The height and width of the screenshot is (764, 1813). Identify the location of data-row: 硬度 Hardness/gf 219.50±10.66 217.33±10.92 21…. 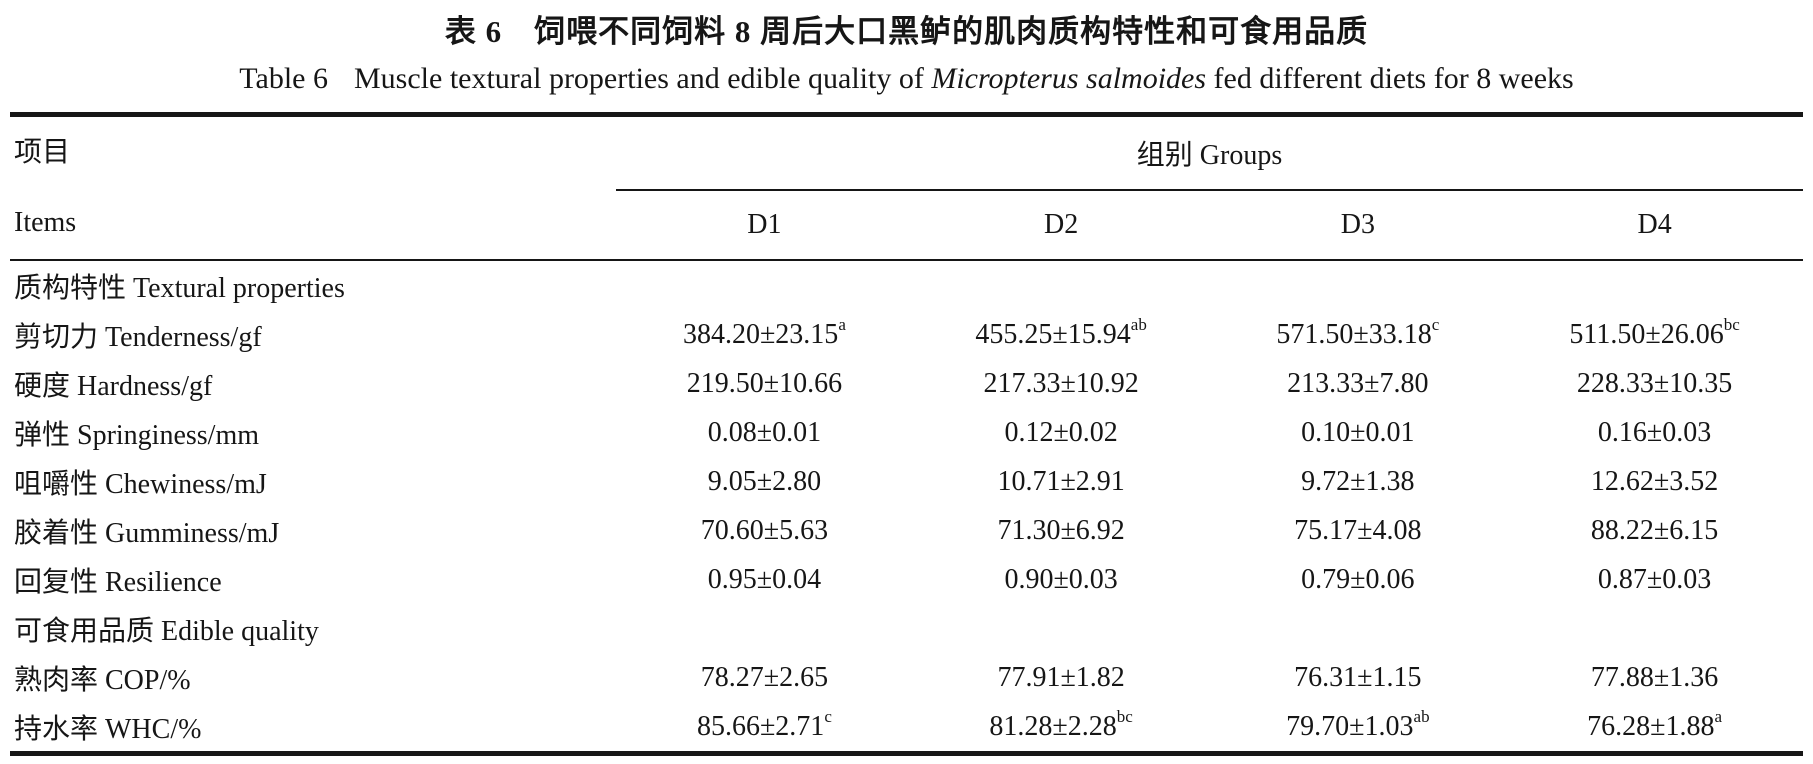
(906, 383).